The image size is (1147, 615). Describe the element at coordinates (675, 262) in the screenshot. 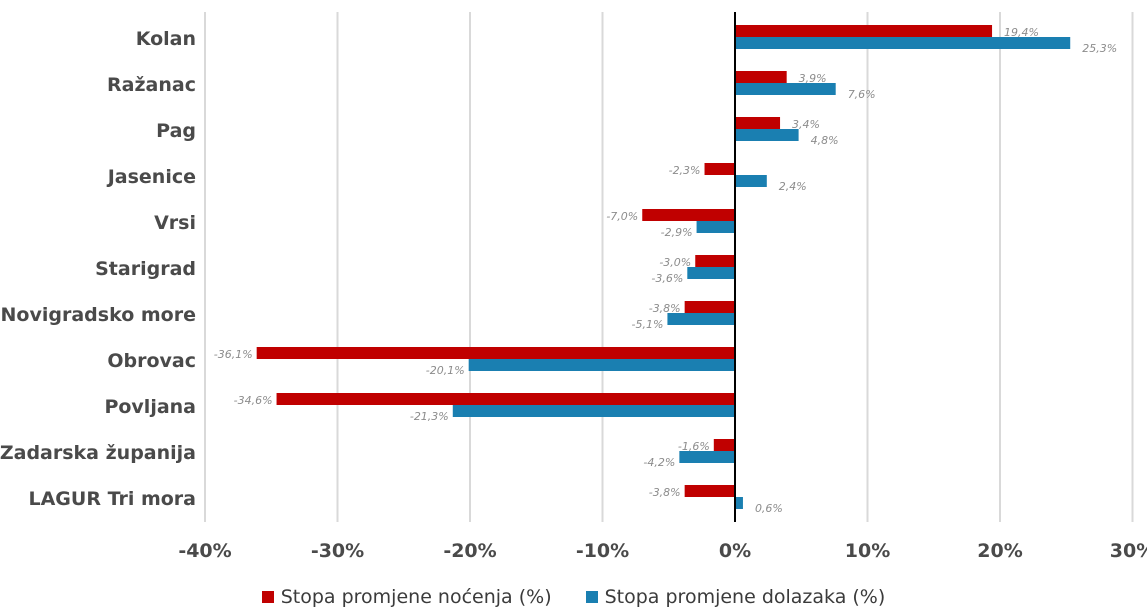

I see `data-label: -3,0%` at that location.